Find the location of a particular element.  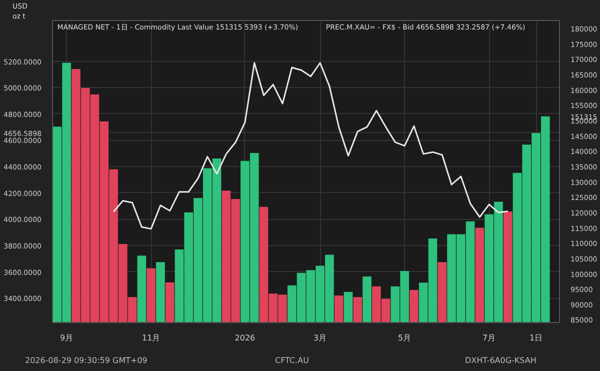

x-tick-label: 1日 is located at coordinates (536, 338).